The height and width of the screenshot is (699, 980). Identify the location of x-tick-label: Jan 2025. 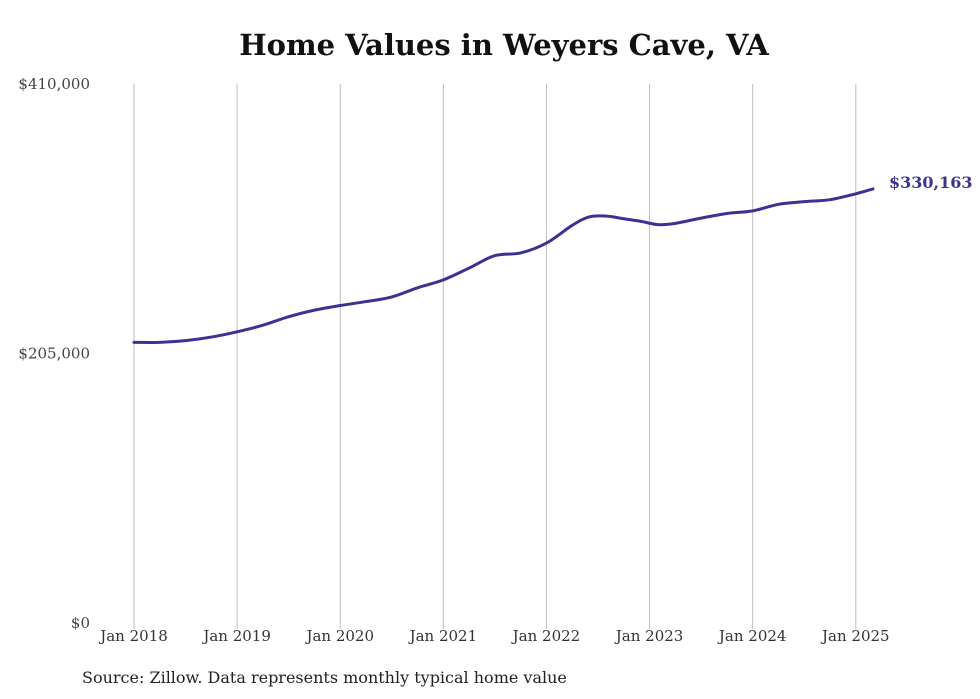
(855, 636).